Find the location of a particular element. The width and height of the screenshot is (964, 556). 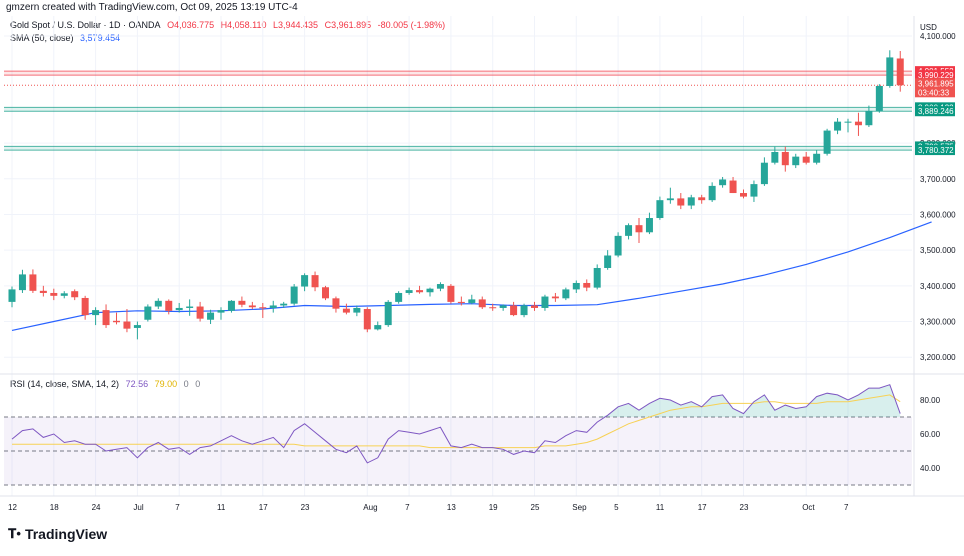

symbol-title: Gold Spot / U.S. Dollar · 1D · OANDA is located at coordinates (85, 25).